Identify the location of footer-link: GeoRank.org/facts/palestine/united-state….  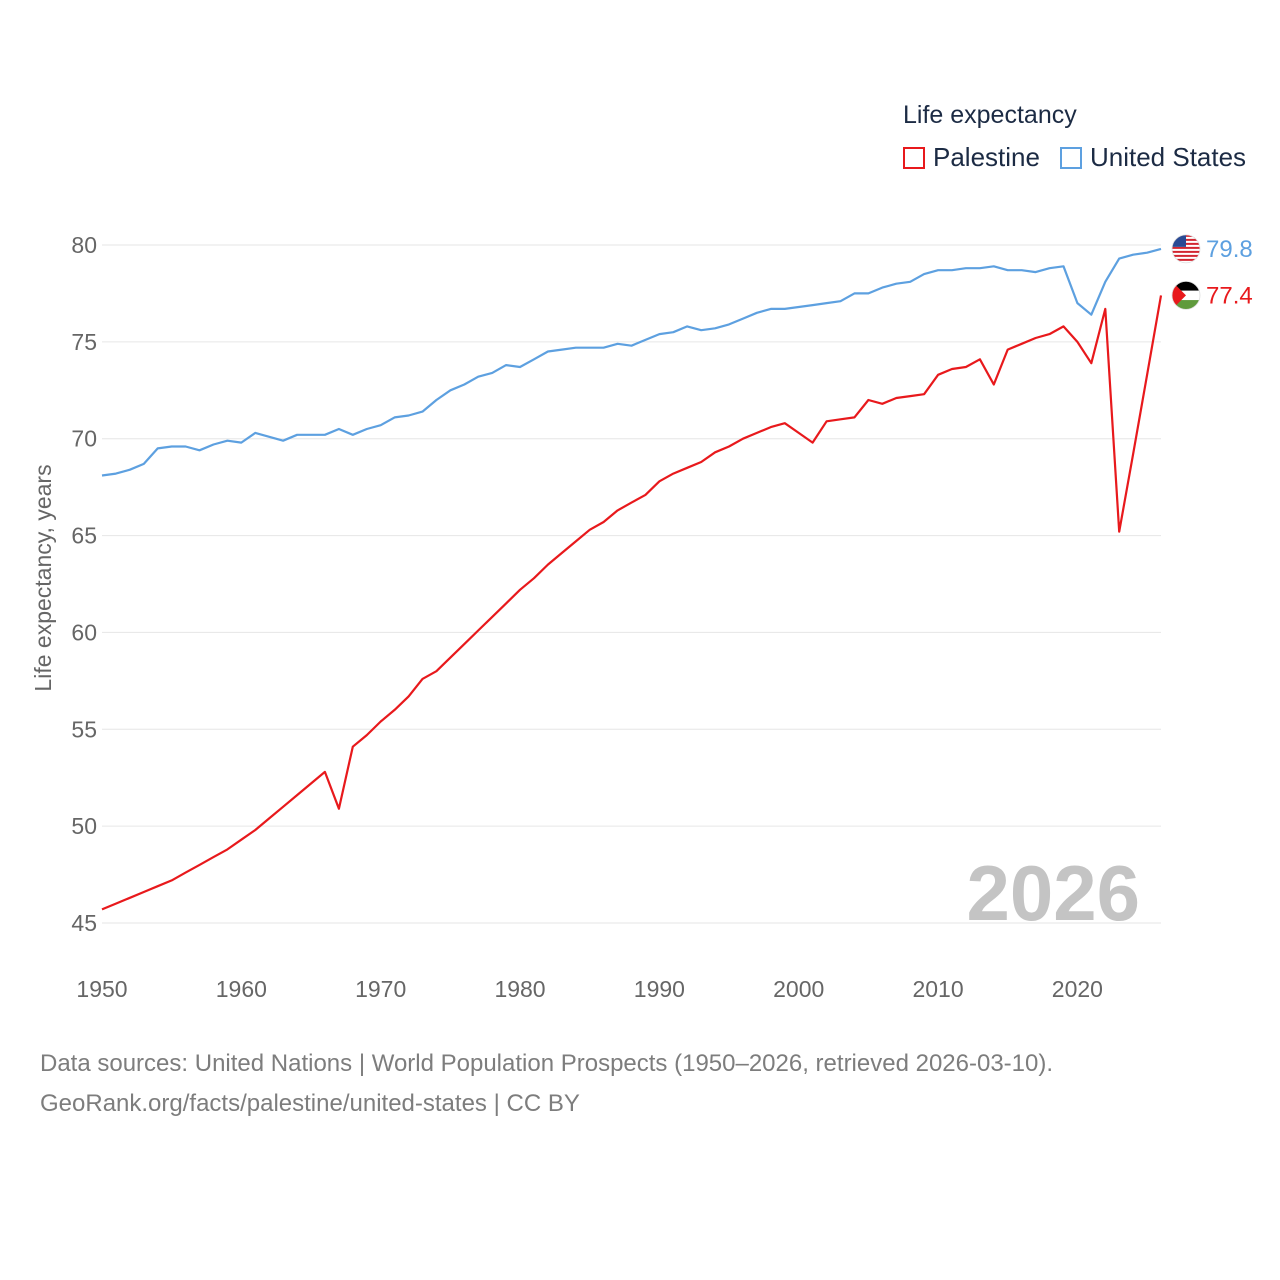
(310, 1103).